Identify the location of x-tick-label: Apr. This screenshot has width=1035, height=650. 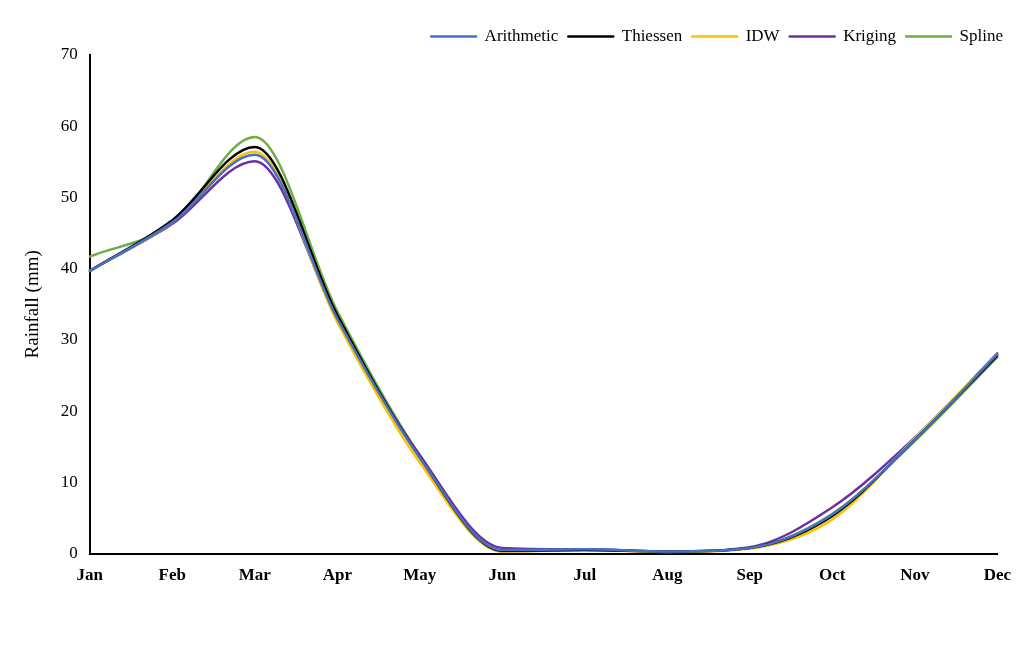
(337, 575).